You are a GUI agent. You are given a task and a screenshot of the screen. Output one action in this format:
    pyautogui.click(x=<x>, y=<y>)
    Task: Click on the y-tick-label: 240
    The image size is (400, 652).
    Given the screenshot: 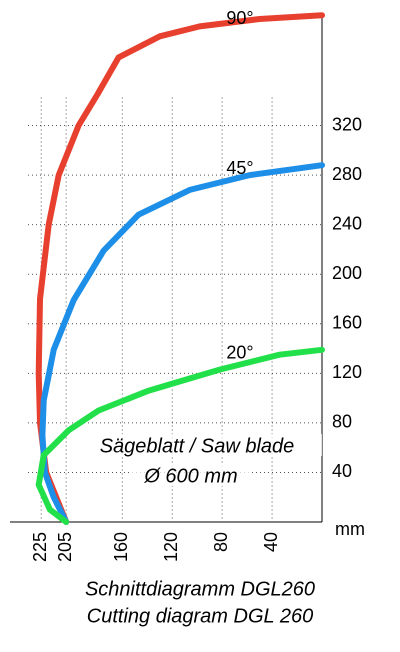 What is the action you would take?
    pyautogui.click(x=347, y=223)
    